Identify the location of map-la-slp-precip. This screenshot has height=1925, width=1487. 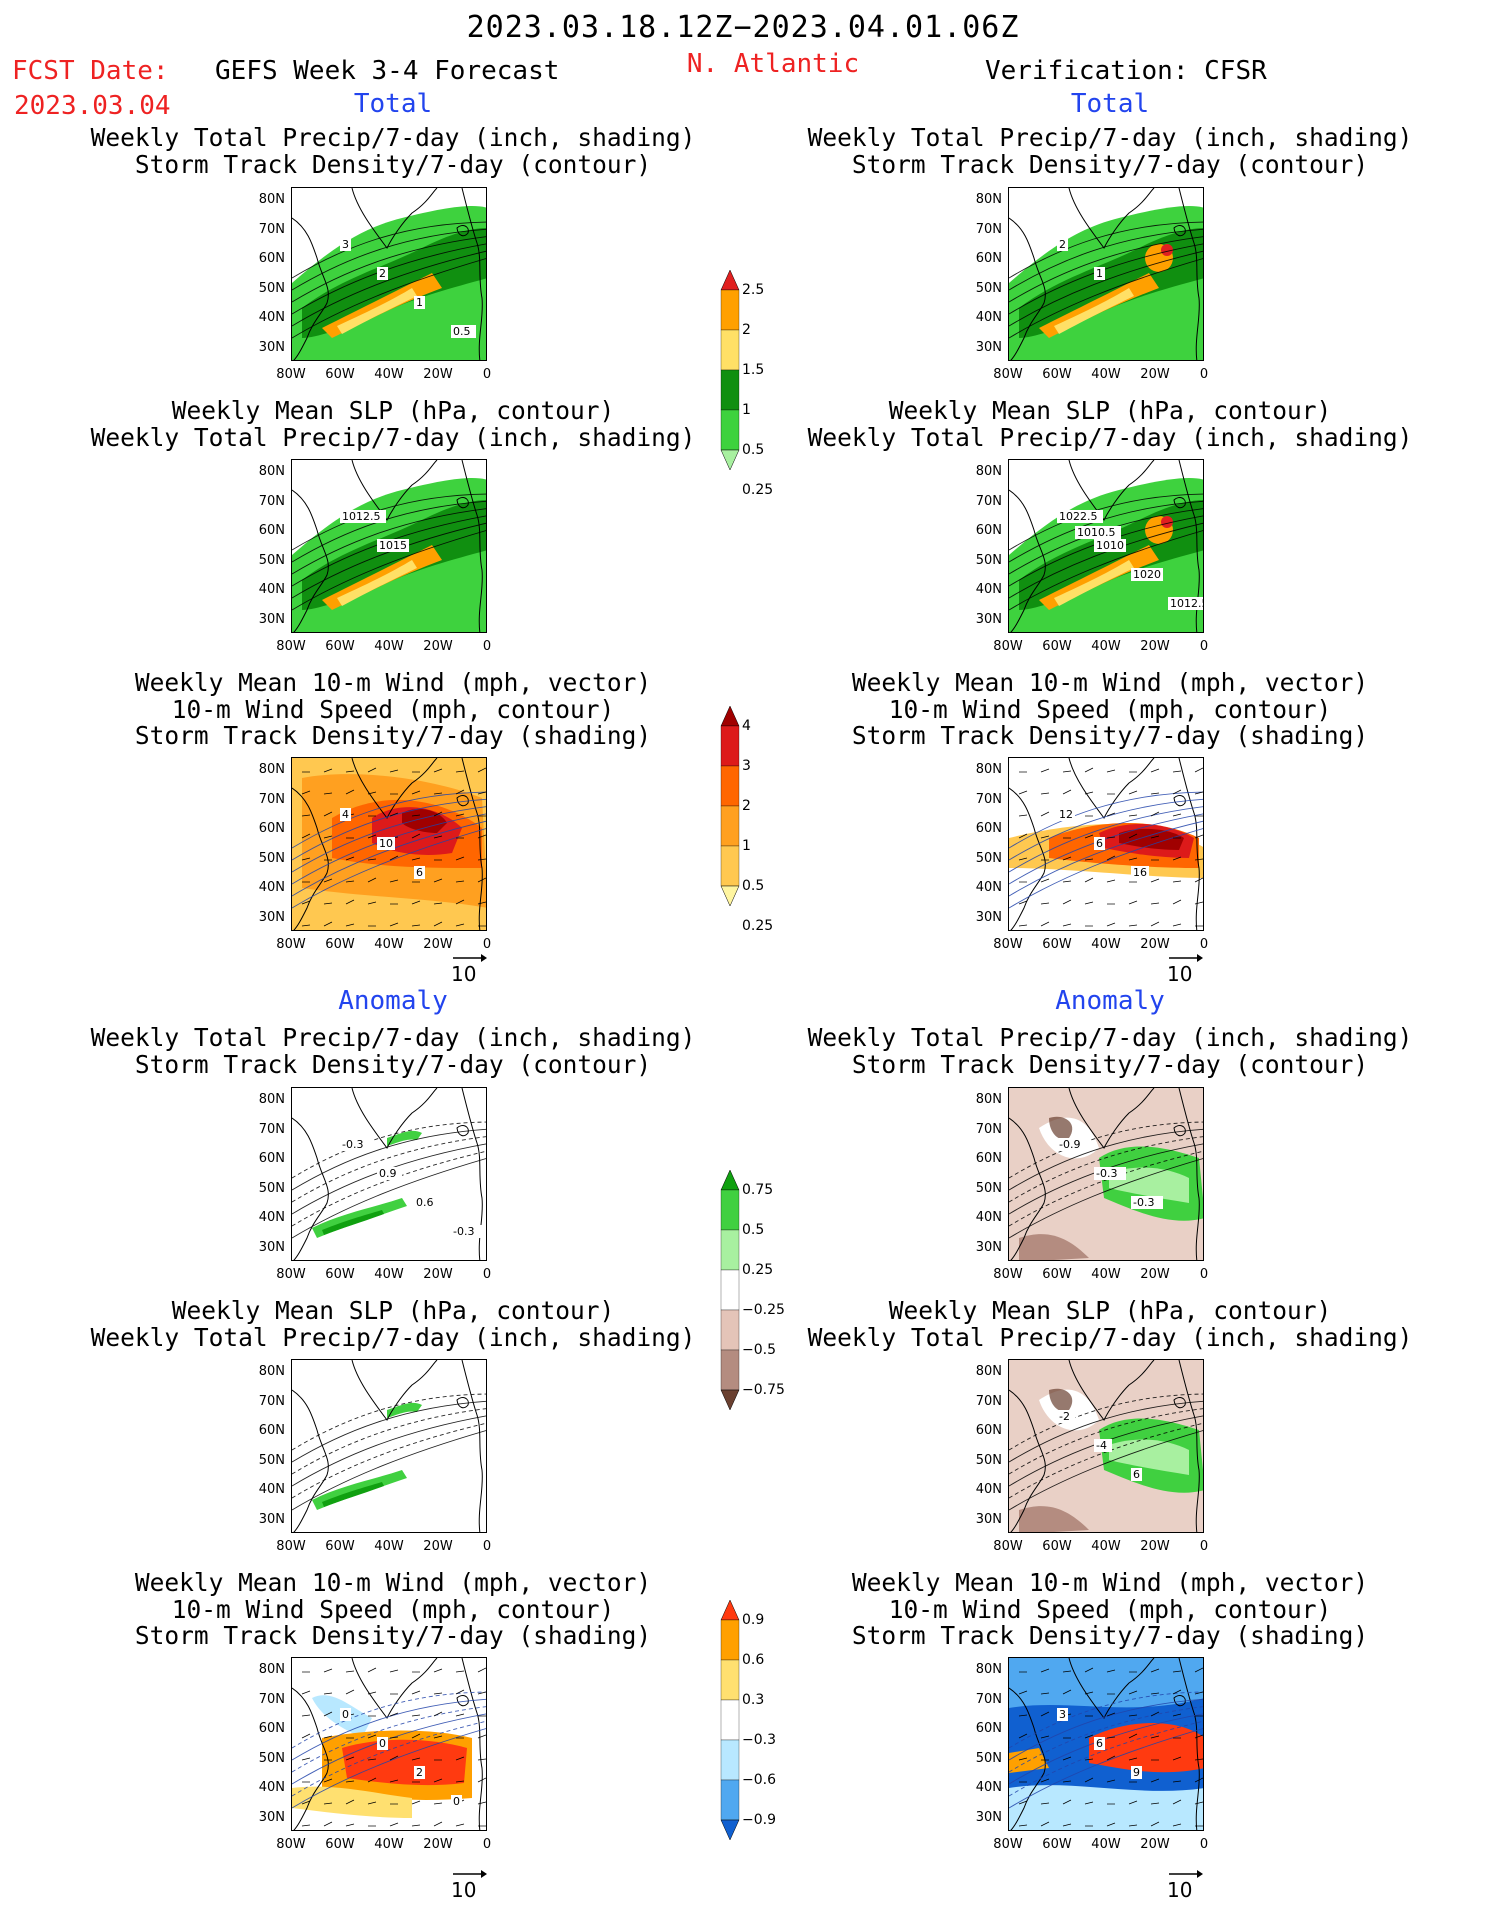
(389, 1446).